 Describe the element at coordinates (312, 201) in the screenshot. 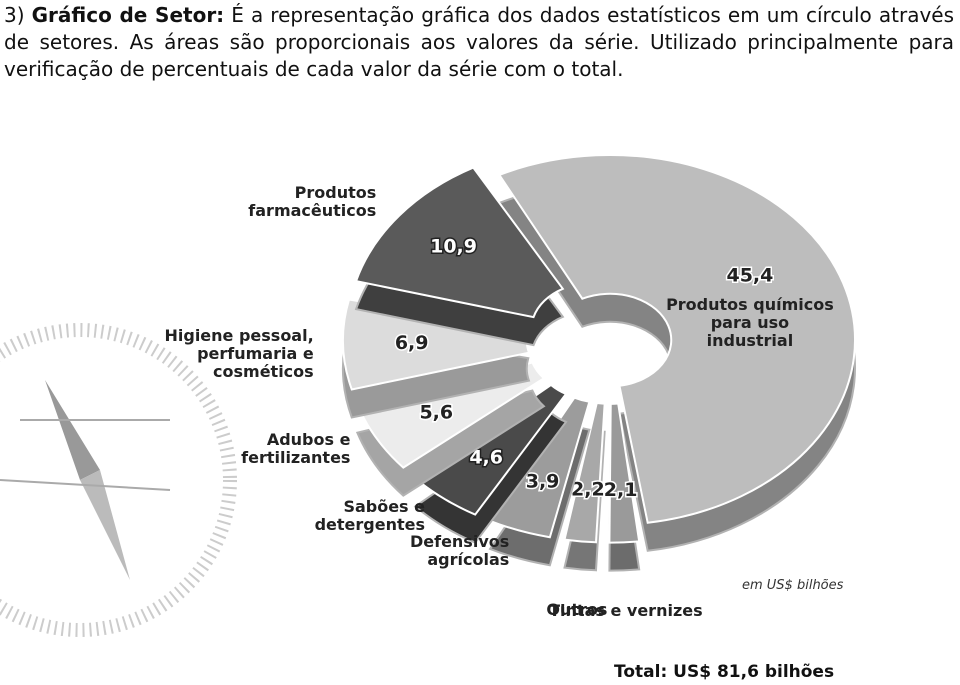

I see `category-label: Produtos farmacêuticos` at that location.